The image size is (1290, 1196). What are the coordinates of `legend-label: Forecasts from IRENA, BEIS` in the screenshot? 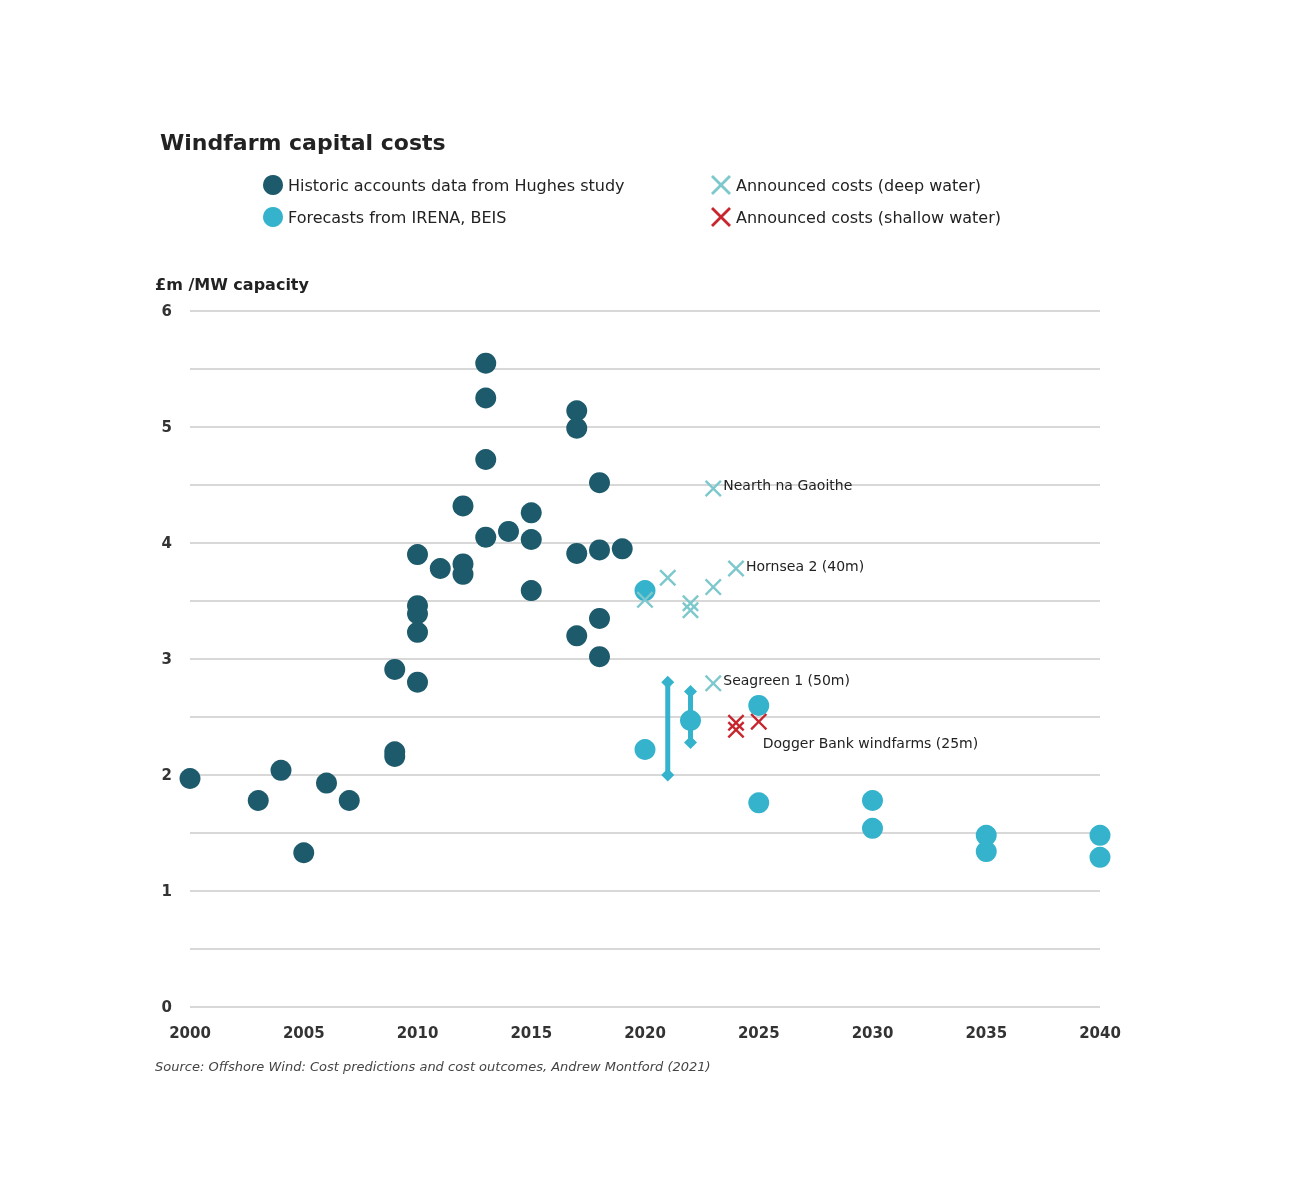 It's located at (397, 217).